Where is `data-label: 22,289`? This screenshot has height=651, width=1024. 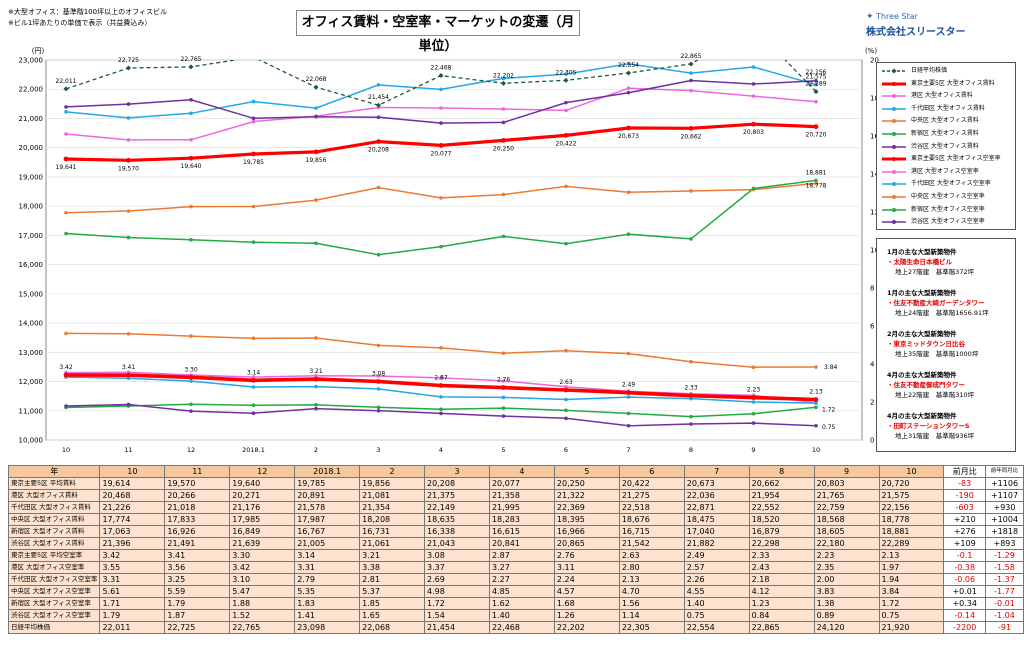 data-label: 22,289 is located at coordinates (816, 84).